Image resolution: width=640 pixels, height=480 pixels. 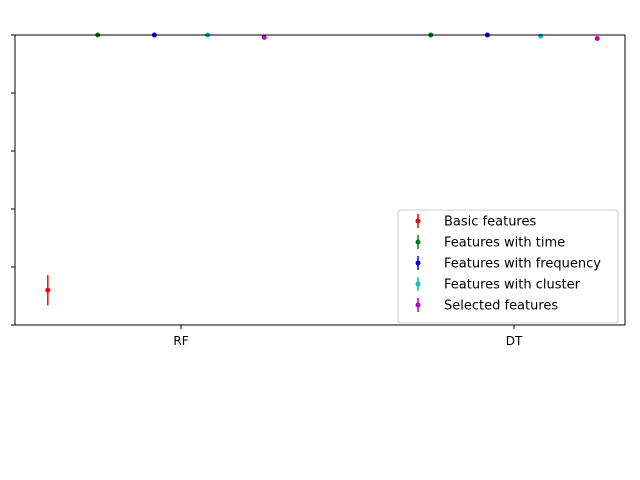 I want to click on legend-label: Basic features, so click(x=490, y=222).